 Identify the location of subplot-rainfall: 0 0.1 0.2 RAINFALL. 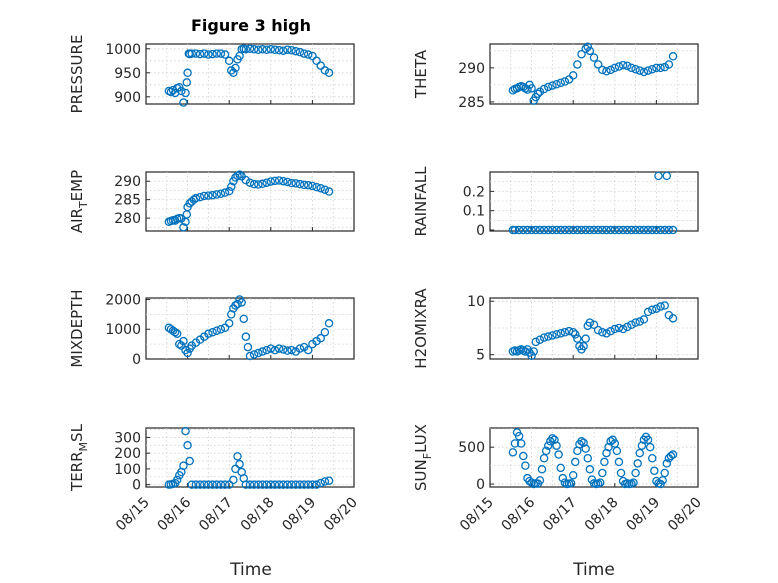
(555, 202).